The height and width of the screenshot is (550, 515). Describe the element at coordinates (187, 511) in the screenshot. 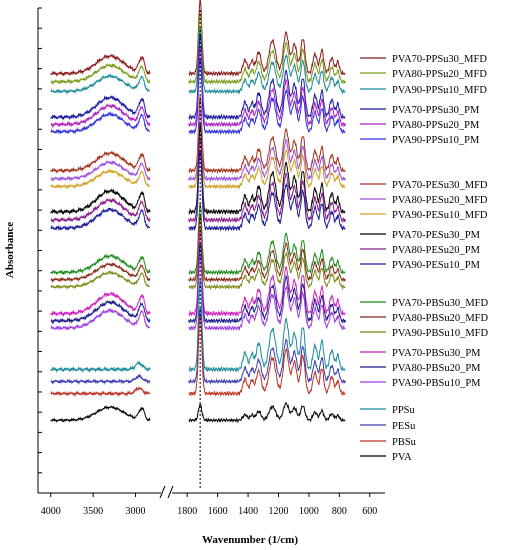

I see `x-tick-label: 1800` at that location.